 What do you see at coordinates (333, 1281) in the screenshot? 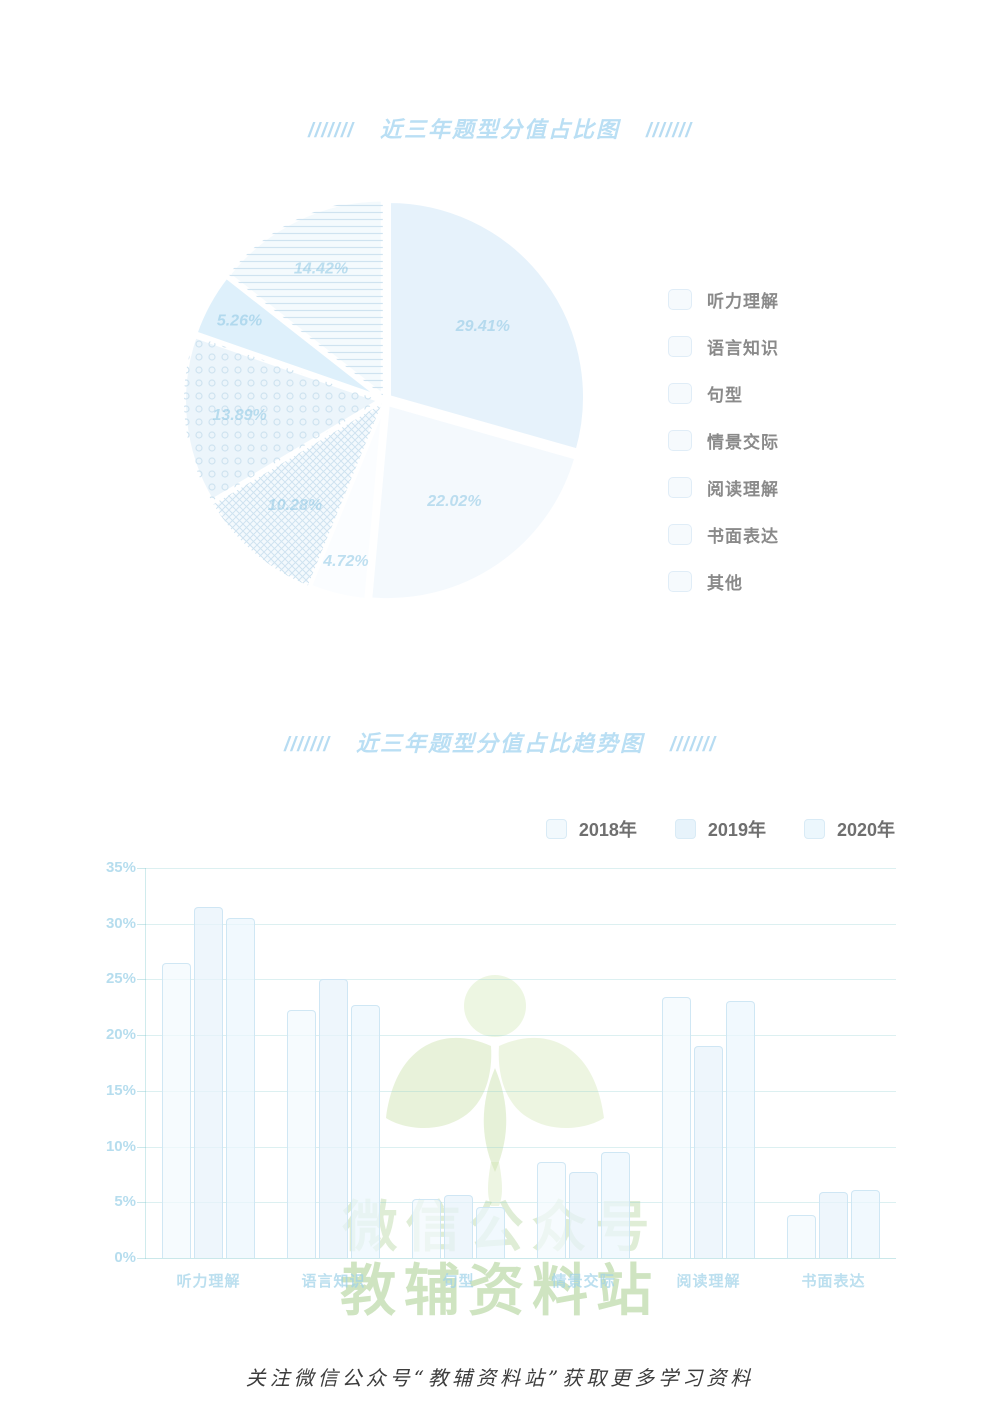
I see `x-axis-label: 语言知识` at bounding box center [333, 1281].